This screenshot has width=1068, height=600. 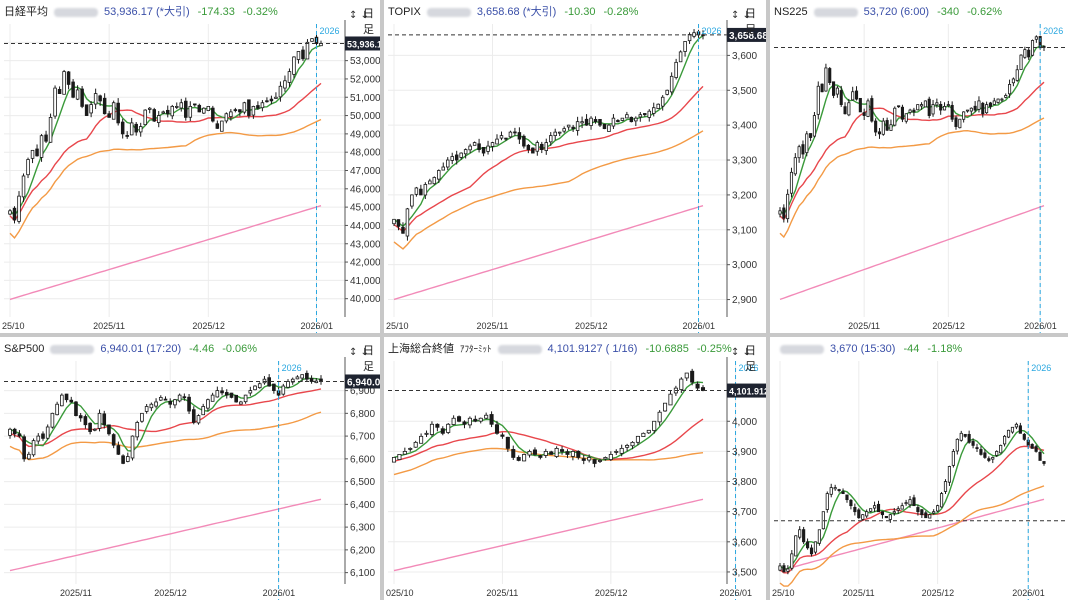 I want to click on price-value: 6,940.01, so click(x=122, y=349).